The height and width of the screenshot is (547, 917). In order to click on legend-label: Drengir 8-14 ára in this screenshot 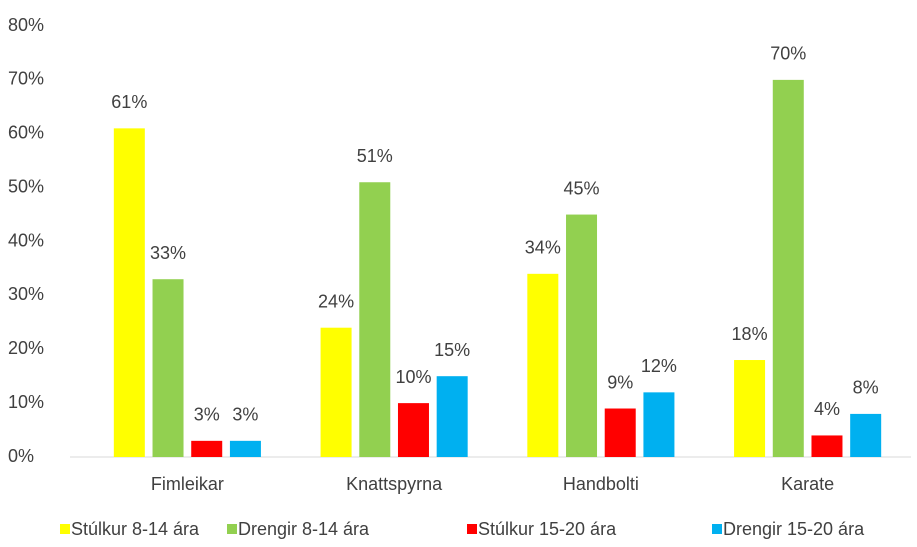, I will do `click(304, 529)`.